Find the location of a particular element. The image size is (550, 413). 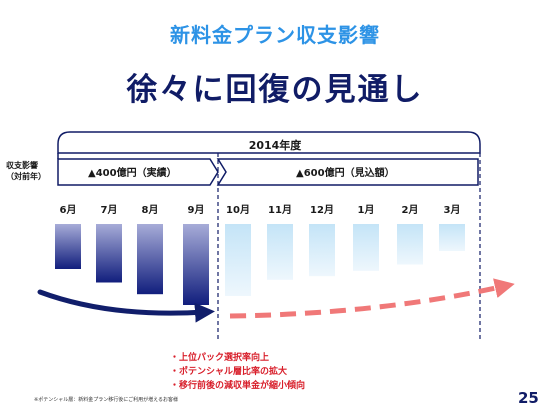

period-arrow-forecast is located at coordinates (347, 172).